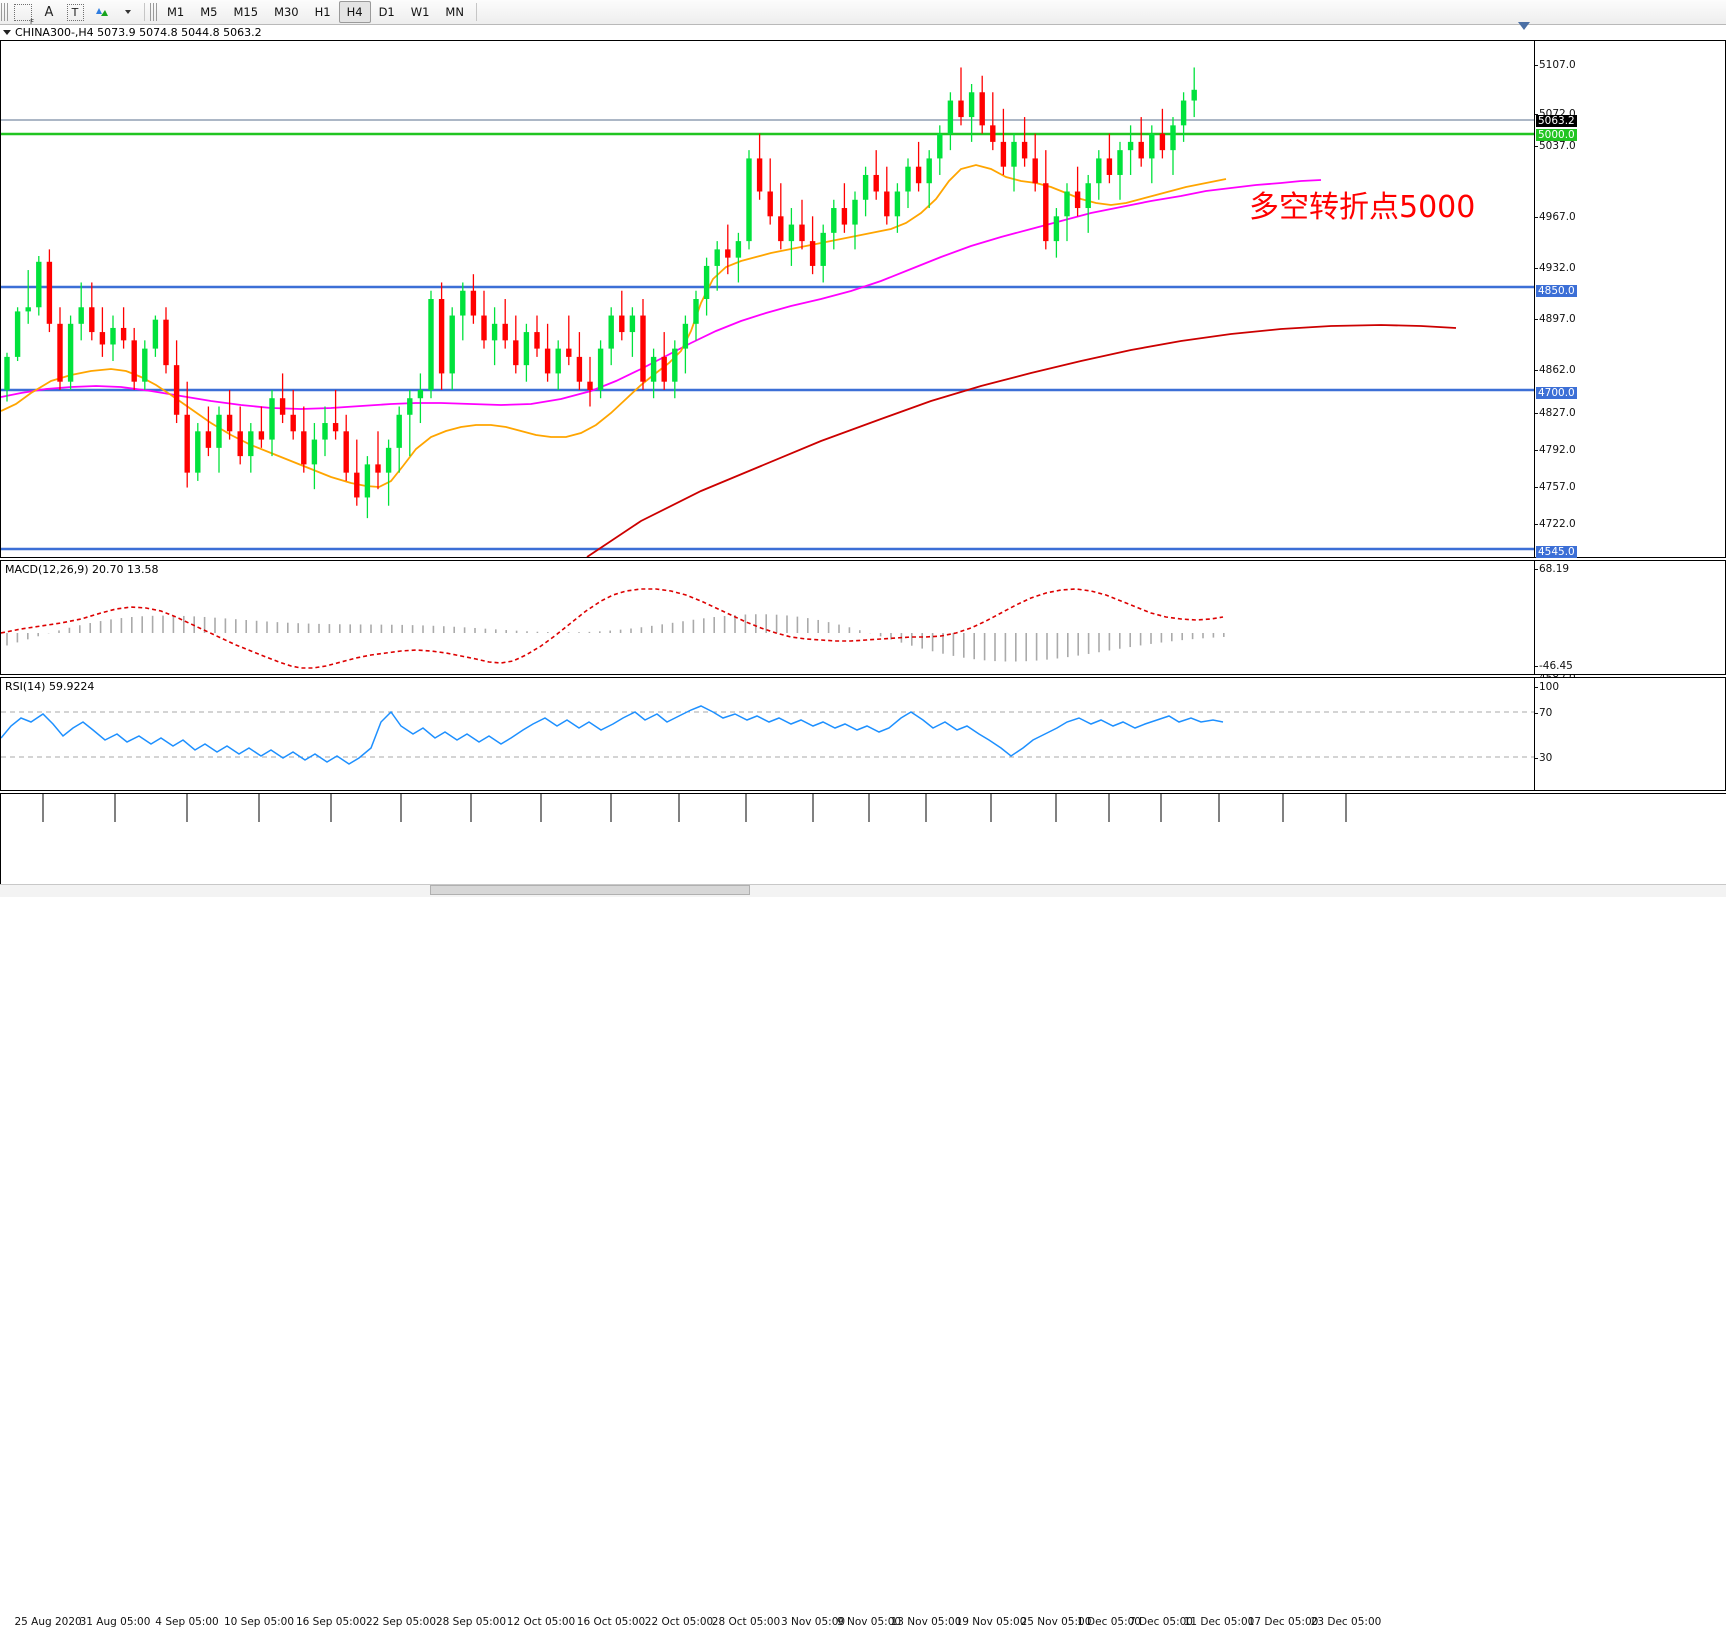 The image size is (1726, 1636). What do you see at coordinates (590, 890) in the screenshot?
I see `horizontal-scrollbar-thumb` at bounding box center [590, 890].